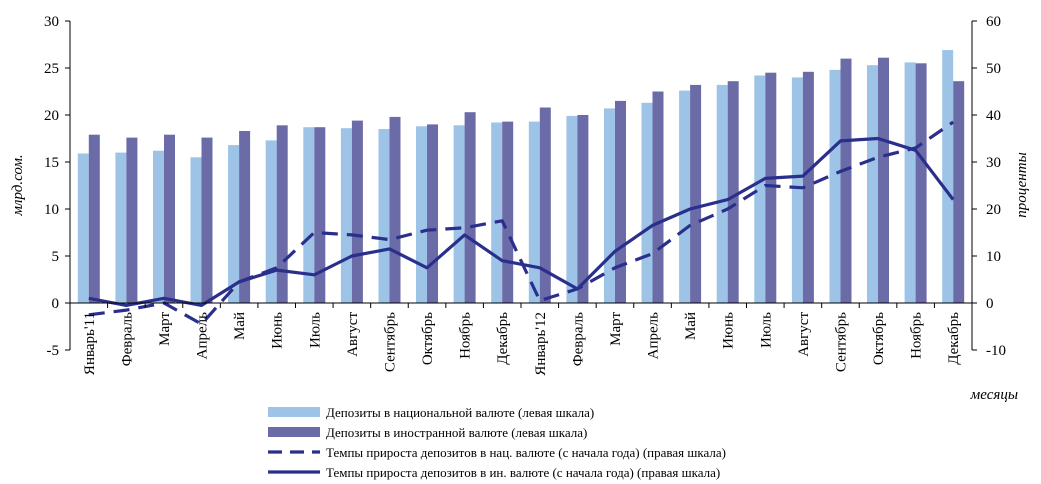 This screenshot has width=1041, height=484. What do you see at coordinates (53, 351) in the screenshot?
I see `y-tick-label-0: -5` at bounding box center [53, 351].